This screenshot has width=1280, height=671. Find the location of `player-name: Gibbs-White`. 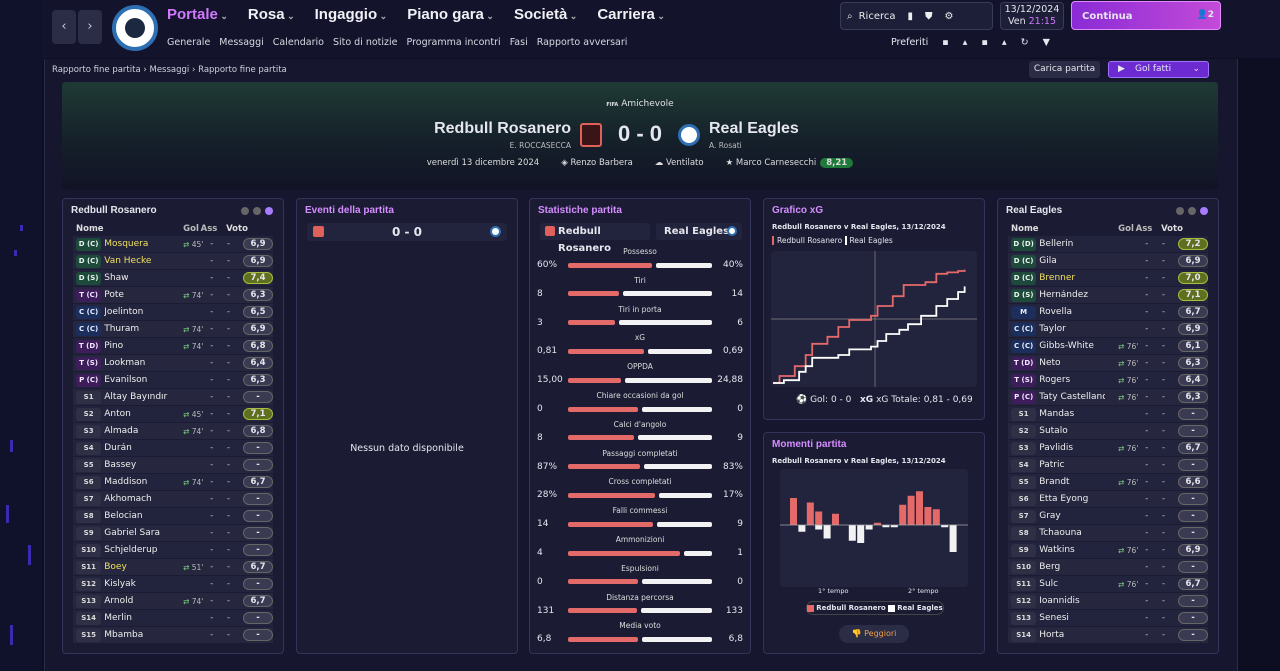

player-name: Gibbs-White is located at coordinates (1066, 346).